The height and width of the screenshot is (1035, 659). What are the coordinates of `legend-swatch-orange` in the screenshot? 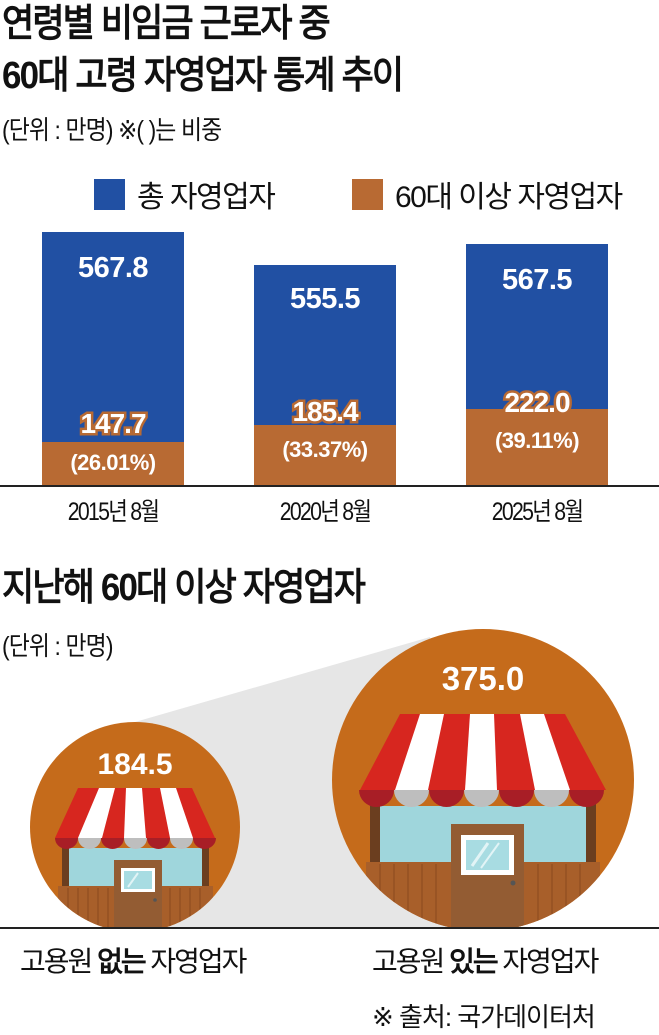 It's located at (367, 194).